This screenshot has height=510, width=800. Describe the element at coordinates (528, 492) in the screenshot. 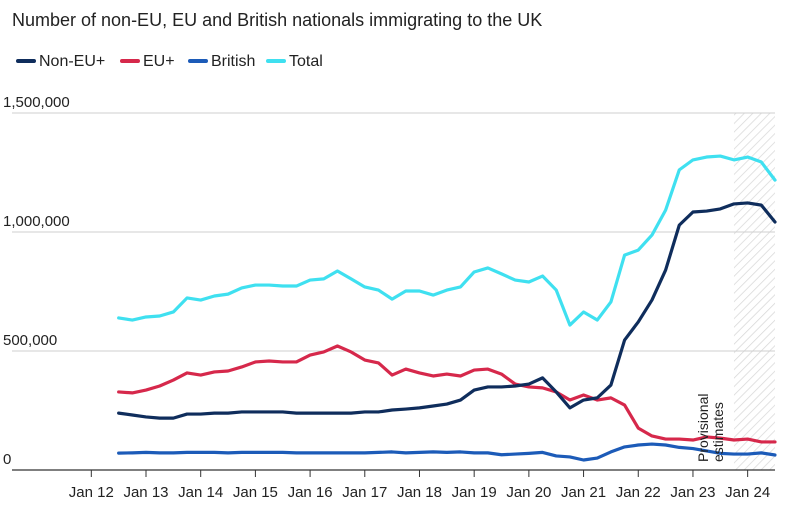

I see `x-tick-label: Jan 20` at that location.